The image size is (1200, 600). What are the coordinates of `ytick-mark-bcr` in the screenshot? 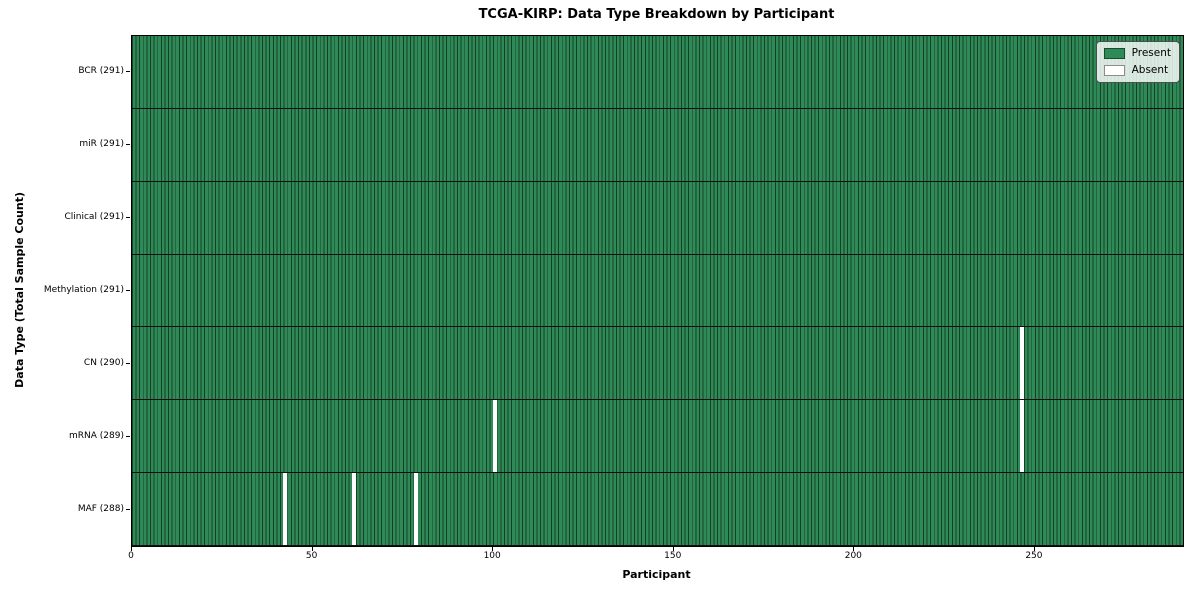 It's located at (128, 72).